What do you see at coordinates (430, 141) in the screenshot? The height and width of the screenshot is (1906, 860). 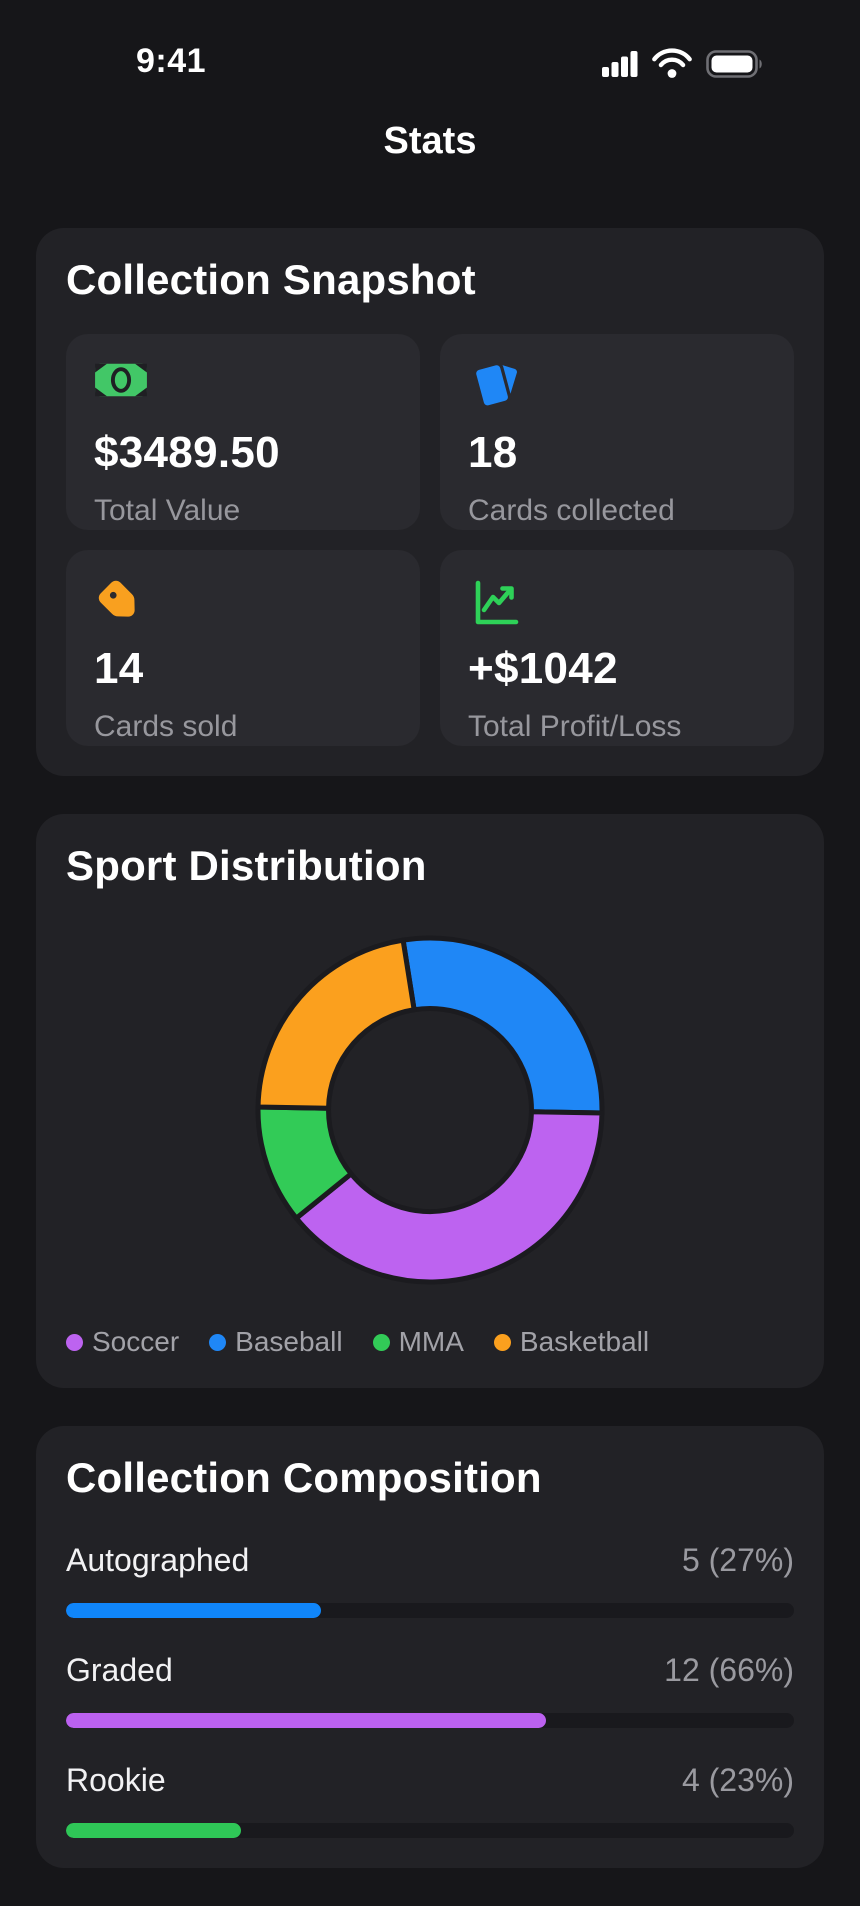 I see `page-title: Stats` at bounding box center [430, 141].